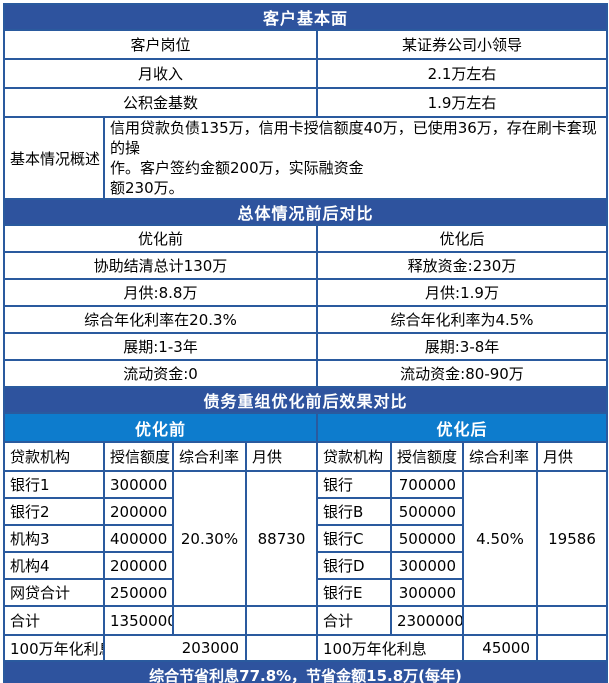  I want to click on institution-name: 机构4, so click(54, 565).